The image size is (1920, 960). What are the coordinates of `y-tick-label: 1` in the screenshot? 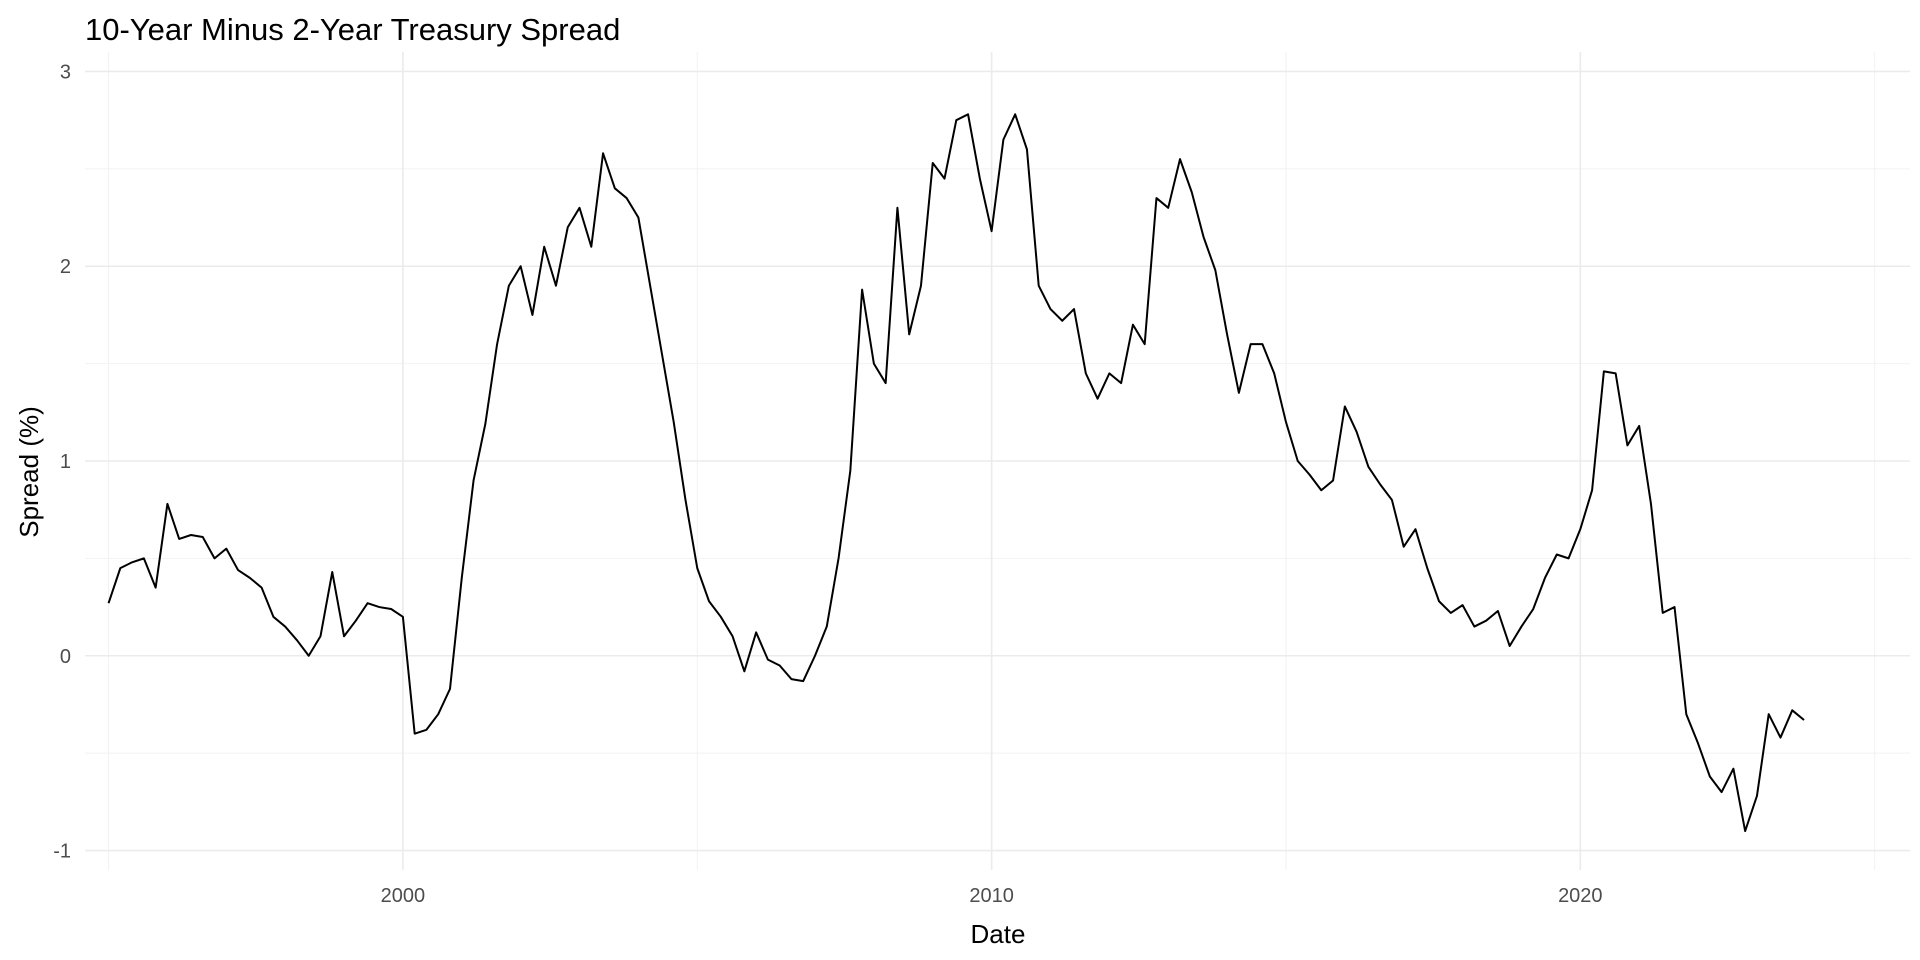 It's located at (65, 462).